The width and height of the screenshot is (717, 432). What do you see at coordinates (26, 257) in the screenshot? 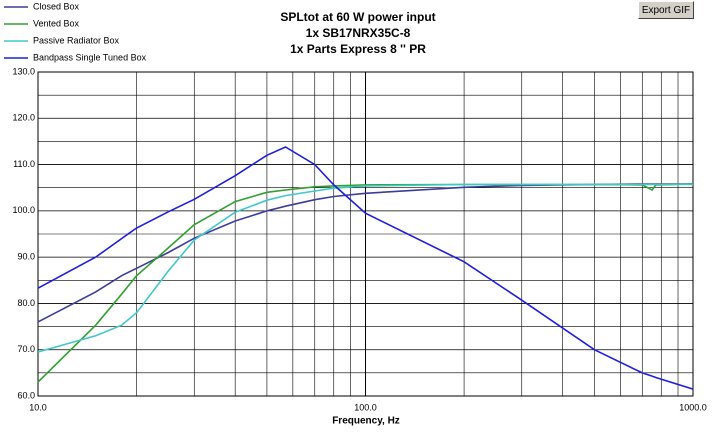
I see `y-tick-label: 90.0` at bounding box center [26, 257].